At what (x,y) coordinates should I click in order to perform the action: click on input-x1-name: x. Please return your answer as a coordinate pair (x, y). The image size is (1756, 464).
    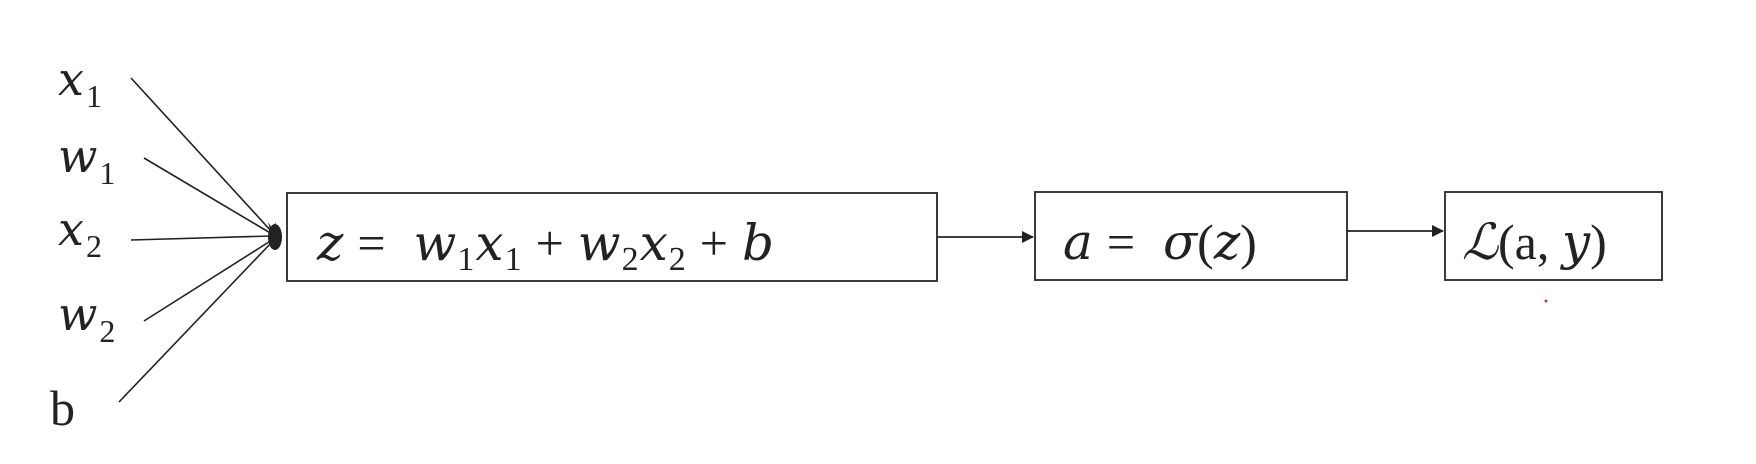
    Looking at the image, I should click on (71, 79).